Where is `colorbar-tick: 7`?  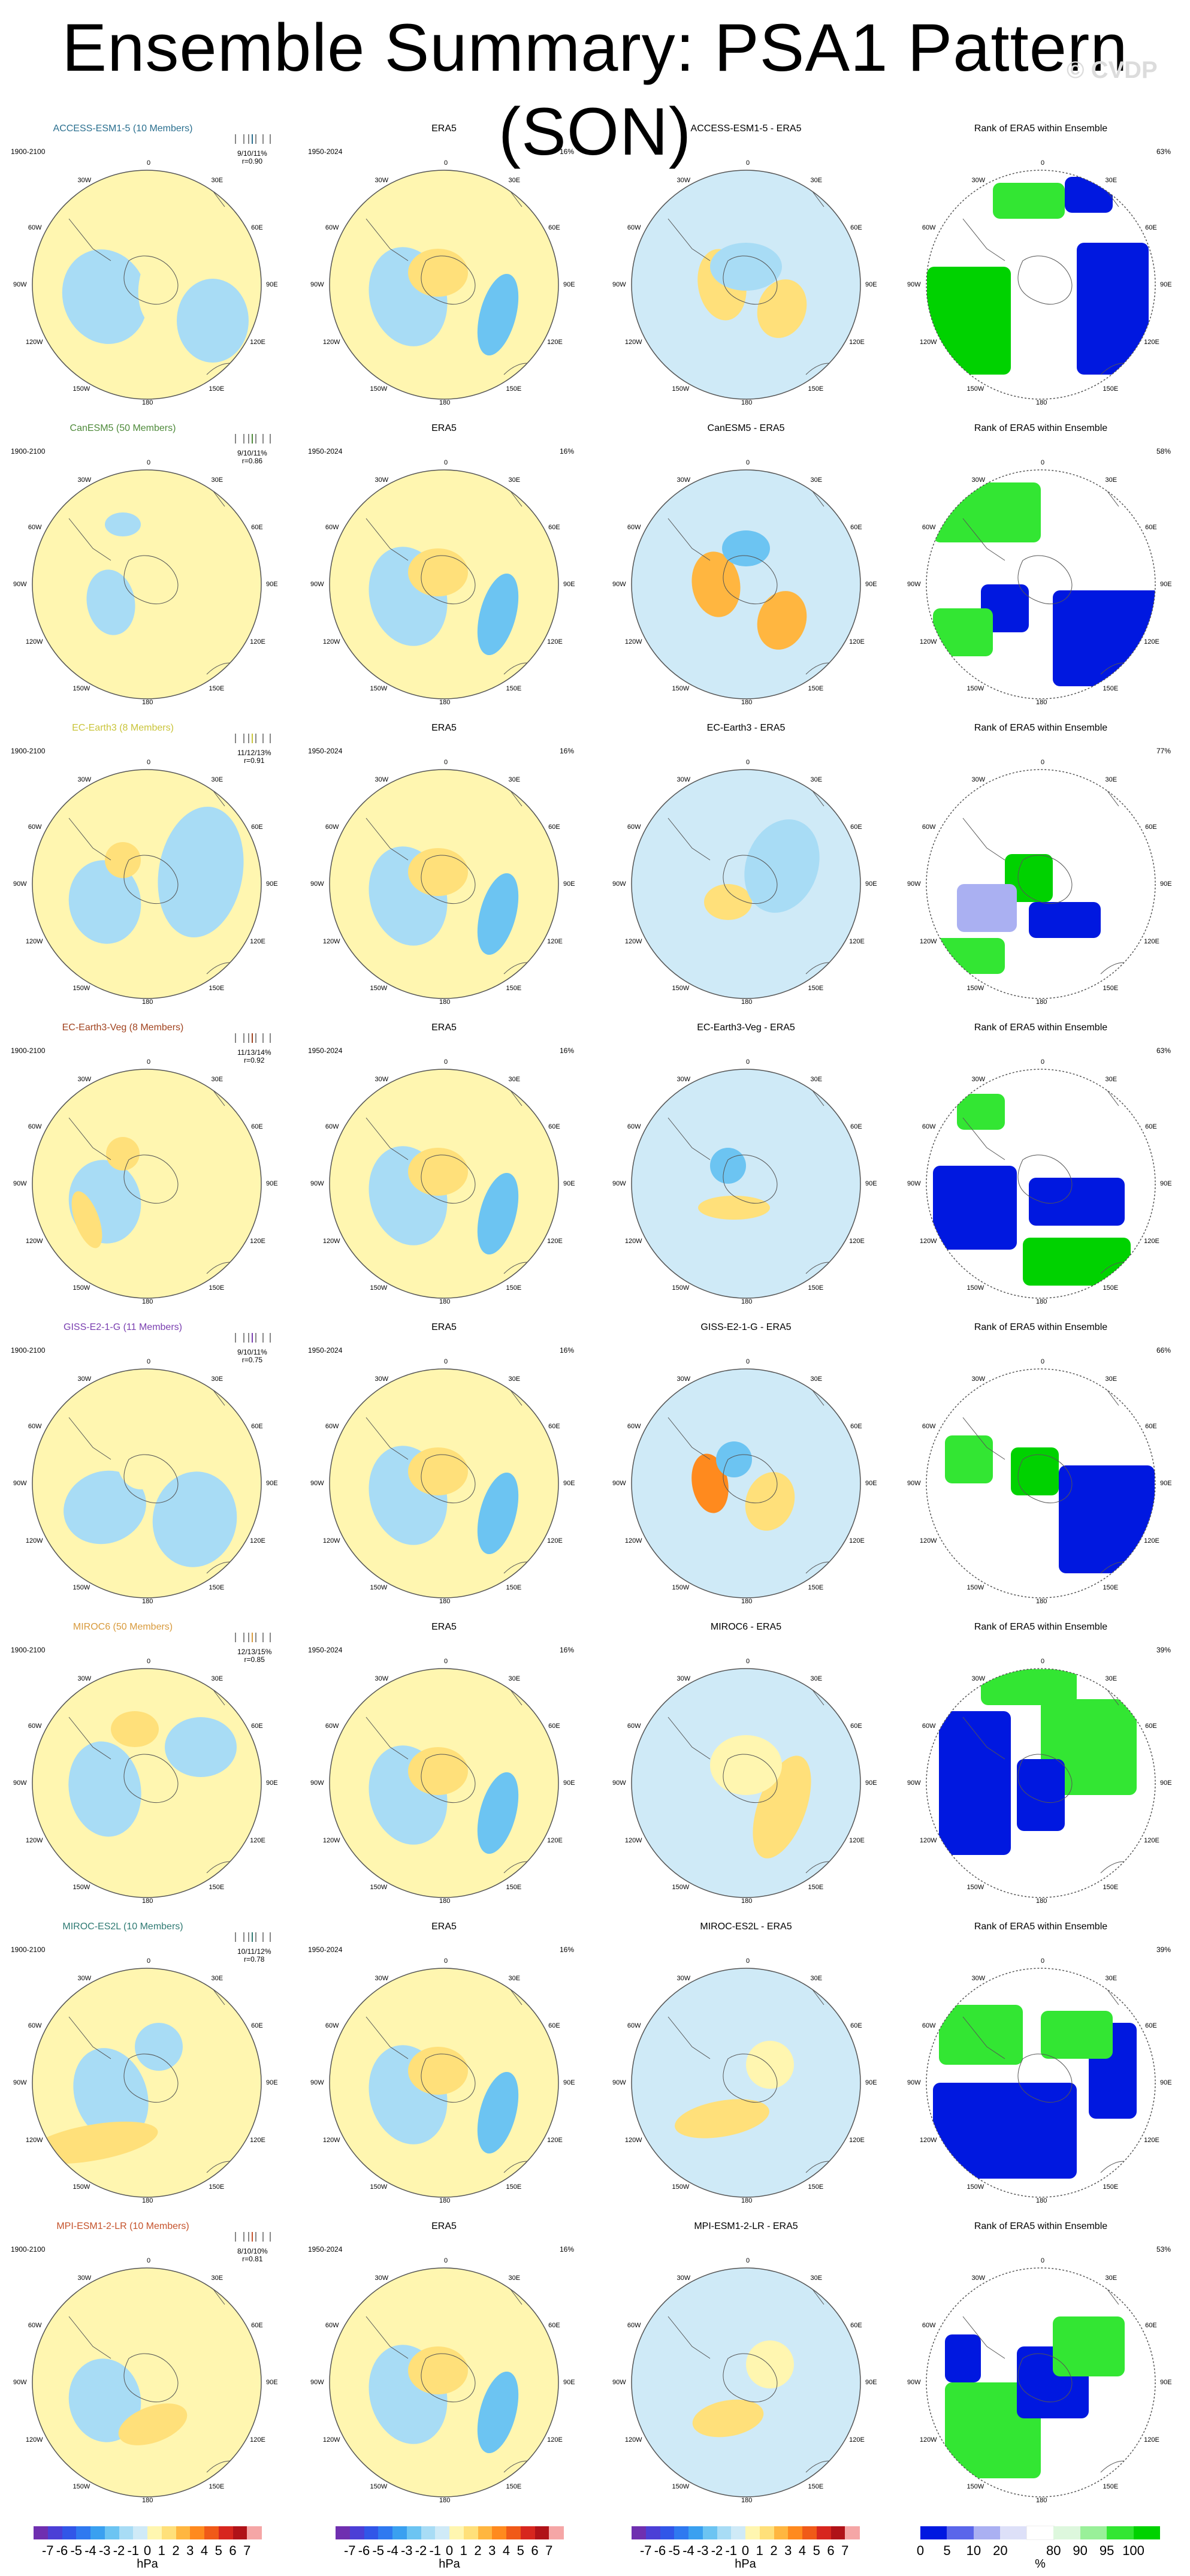
colorbar-tick: 7 is located at coordinates (845, 2550).